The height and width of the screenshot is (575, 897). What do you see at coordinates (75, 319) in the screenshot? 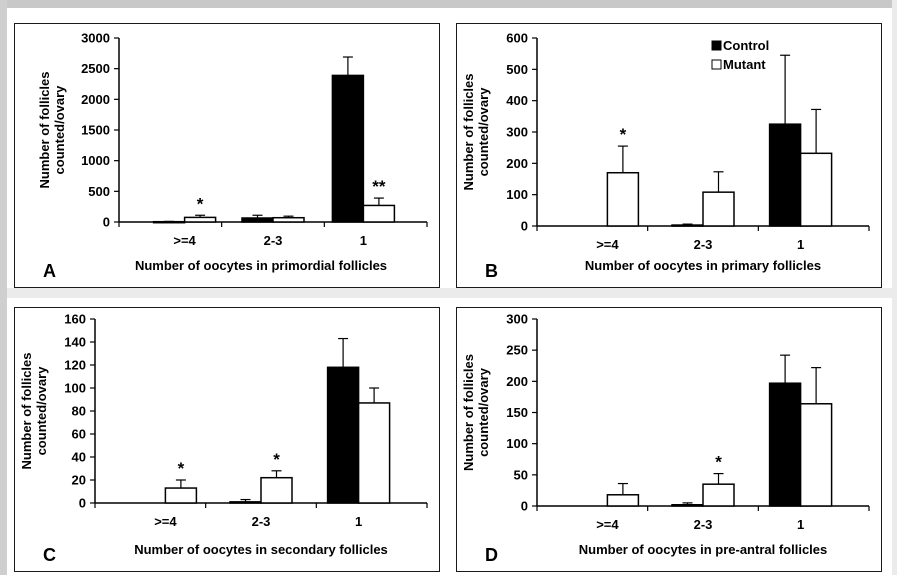
I see `y-tick-label: 160` at bounding box center [75, 319].